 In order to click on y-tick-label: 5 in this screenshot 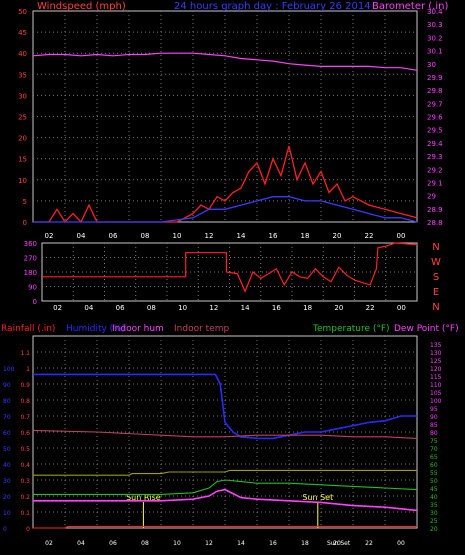, I will do `click(25, 202)`.